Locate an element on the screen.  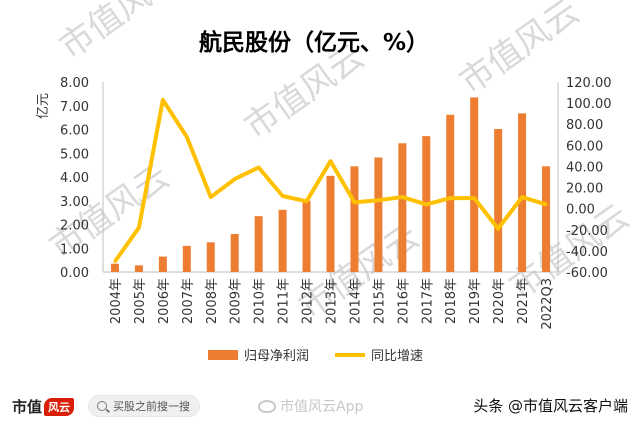
y-tick-label-right: 120.00 is located at coordinates (589, 83).